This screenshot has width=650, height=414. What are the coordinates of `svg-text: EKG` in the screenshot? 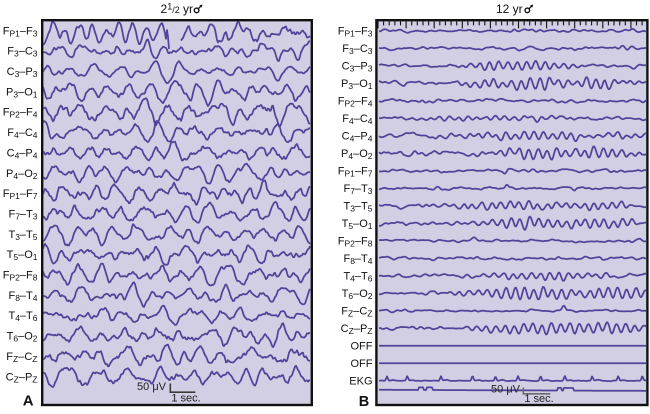 It's located at (360, 382).